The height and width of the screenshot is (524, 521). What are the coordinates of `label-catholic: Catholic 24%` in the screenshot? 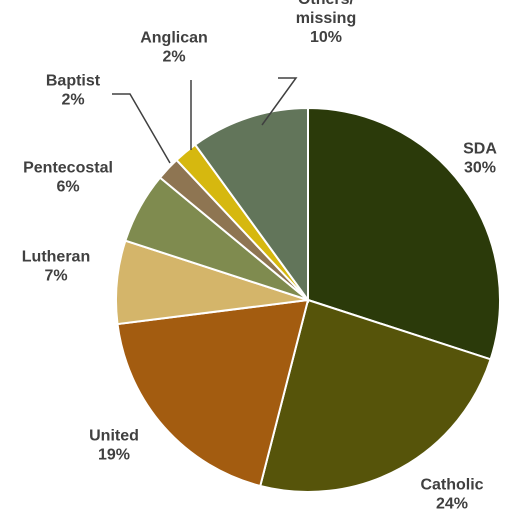 It's located at (451, 495).